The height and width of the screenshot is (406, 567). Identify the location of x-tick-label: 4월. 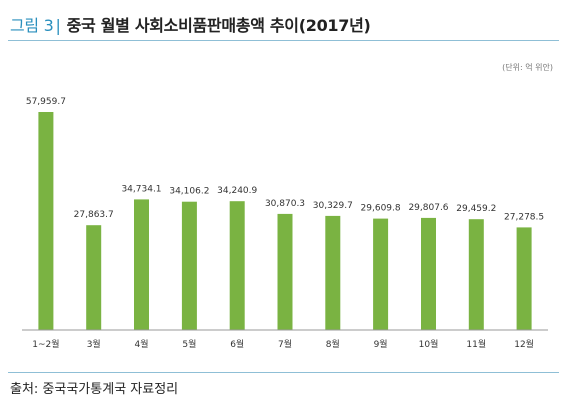
(141, 344).